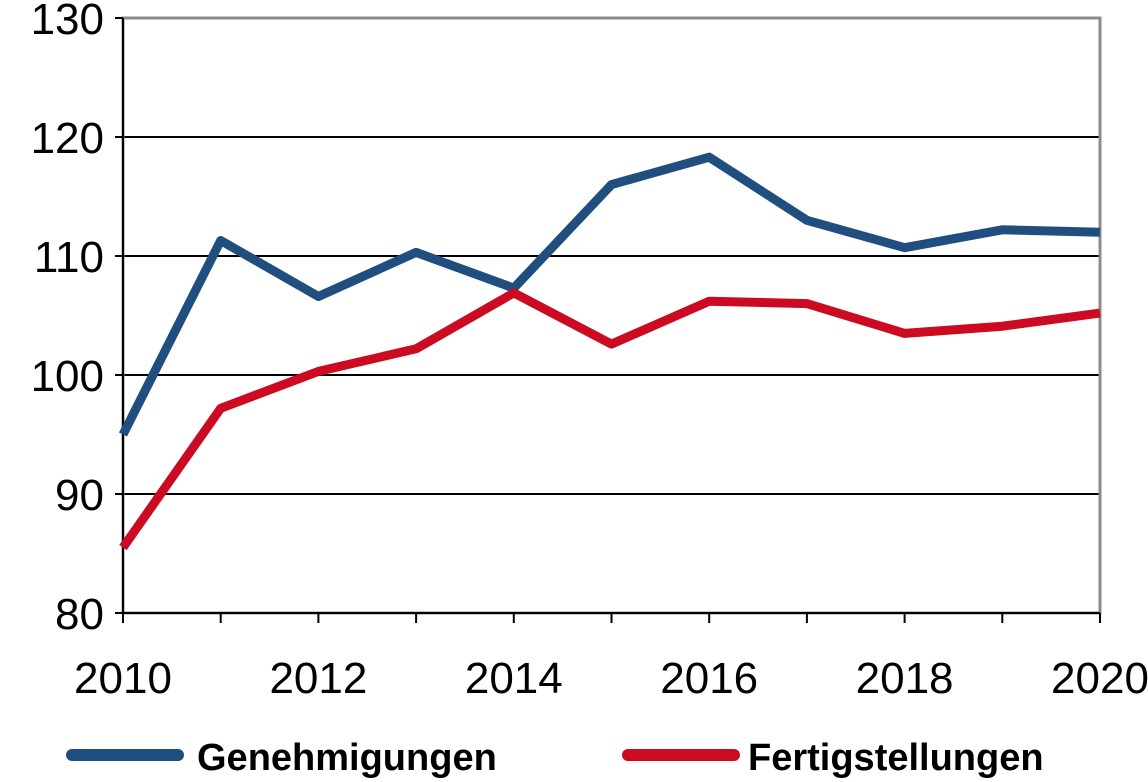 Image resolution: width=1148 pixels, height=782 pixels. I want to click on x-tick-label: 2010, so click(123, 678).